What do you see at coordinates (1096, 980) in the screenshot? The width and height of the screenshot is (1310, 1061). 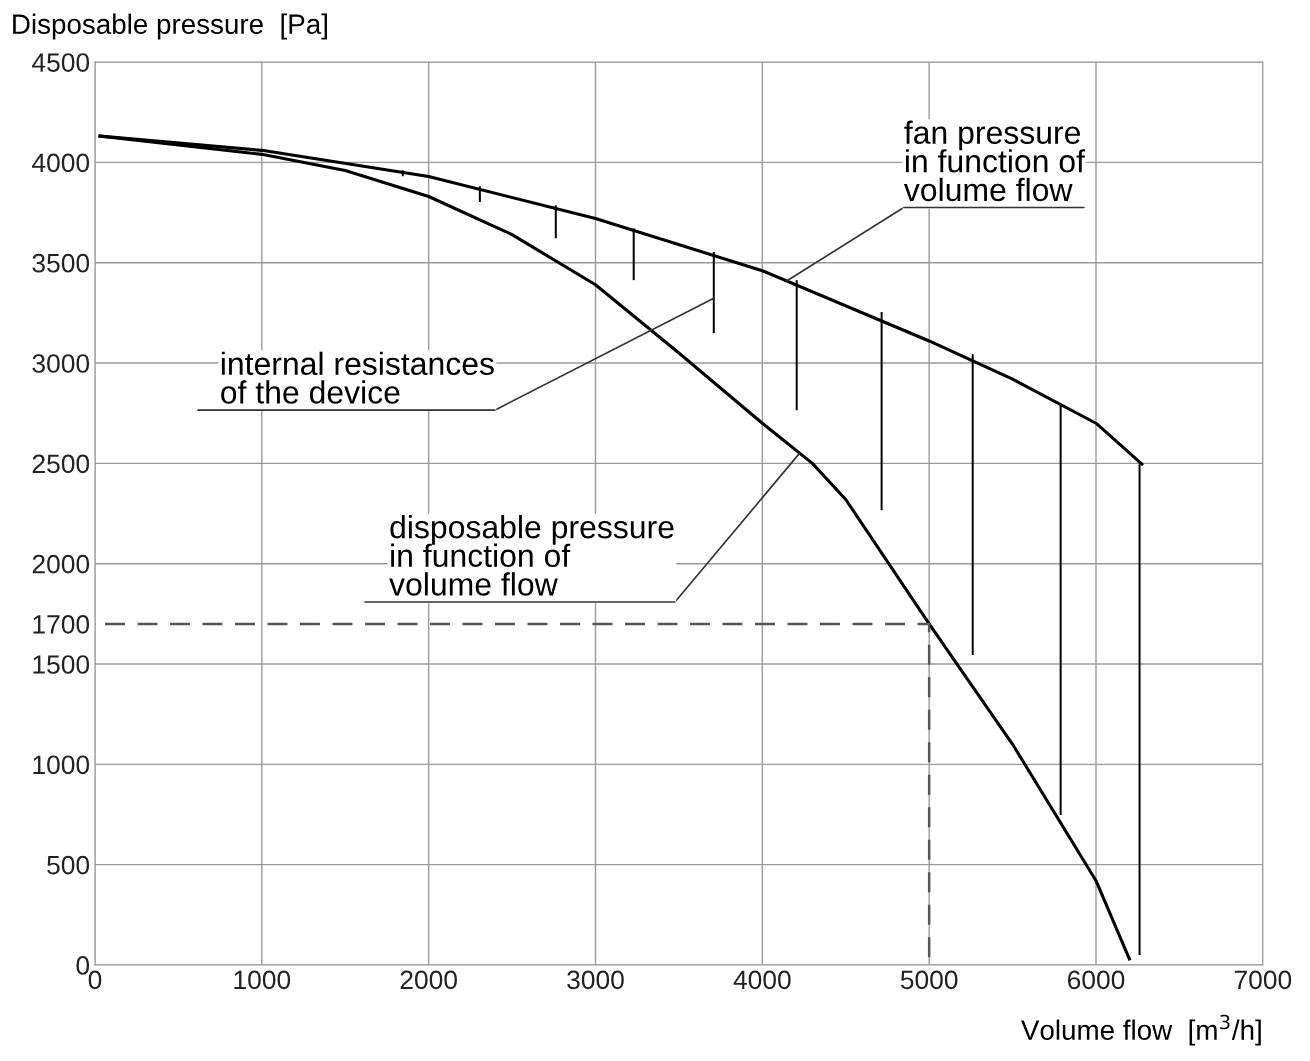 I see `x-tick-label: 6000` at bounding box center [1096, 980].